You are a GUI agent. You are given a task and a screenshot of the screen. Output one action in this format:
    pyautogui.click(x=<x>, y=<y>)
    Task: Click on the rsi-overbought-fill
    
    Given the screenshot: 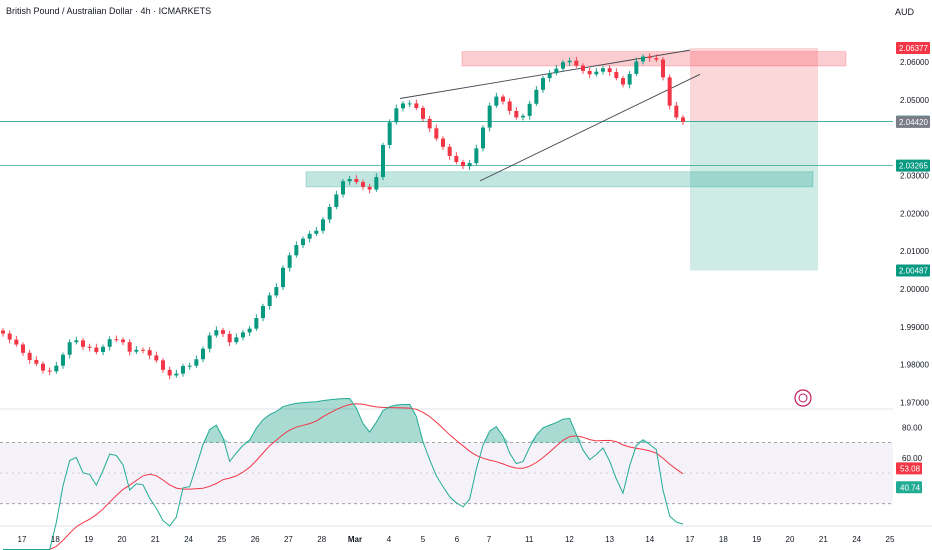 What is the action you would take?
    pyautogui.click(x=343, y=420)
    